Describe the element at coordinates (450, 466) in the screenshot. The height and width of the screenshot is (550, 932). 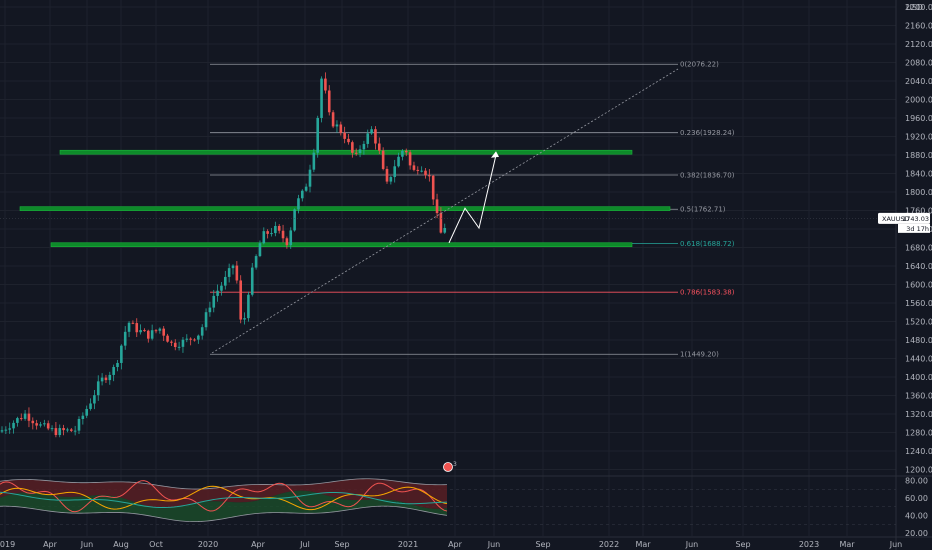
I see `misc: 3` at that location.